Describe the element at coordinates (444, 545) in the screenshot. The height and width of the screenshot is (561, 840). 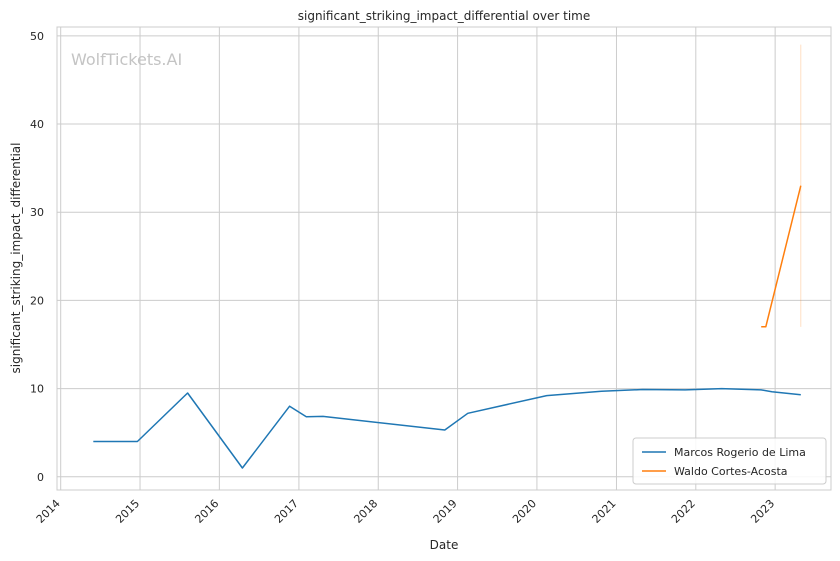
I see `x-axis-title: Date` at that location.